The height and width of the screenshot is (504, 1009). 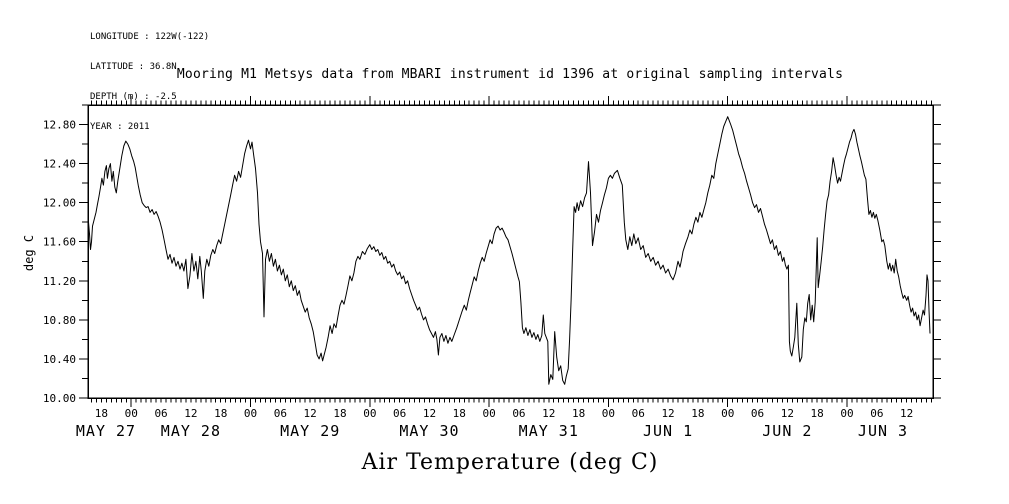 I want to click on svg-text: MAY 28, so click(x=191, y=431).